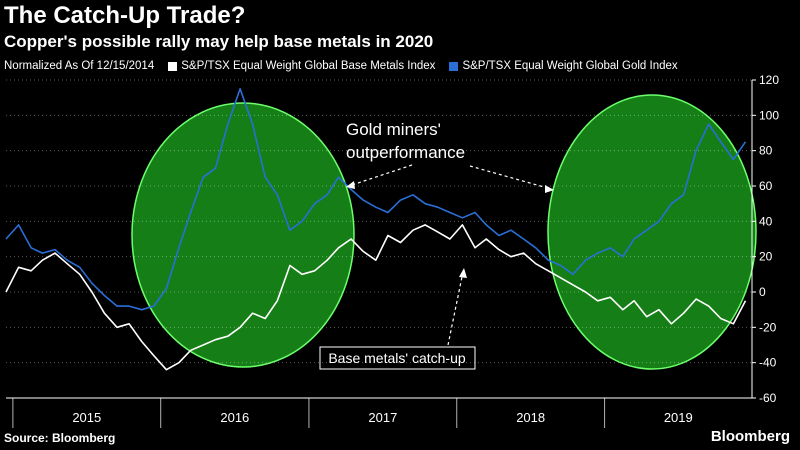  What do you see at coordinates (86, 417) in the screenshot?
I see `x-tick-label: 2015` at bounding box center [86, 417].